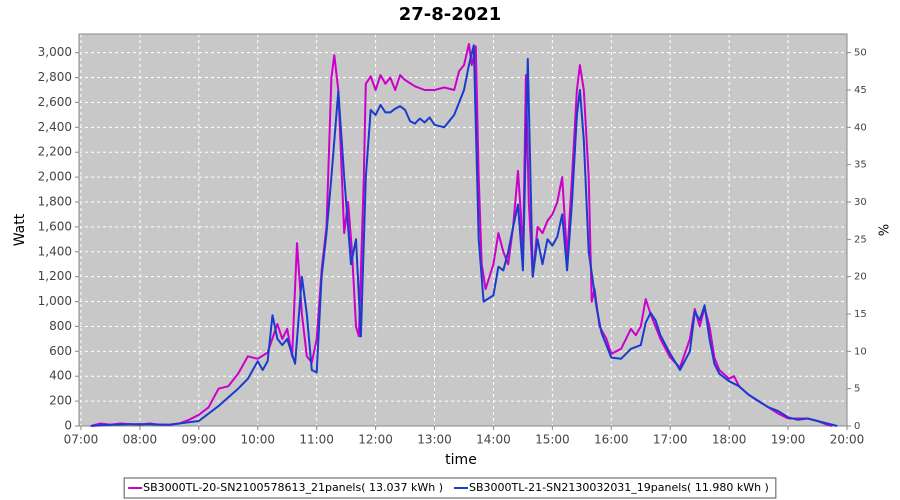  What do you see at coordinates (611, 440) in the screenshot?
I see `x-tick-label: 16:00` at bounding box center [611, 440].